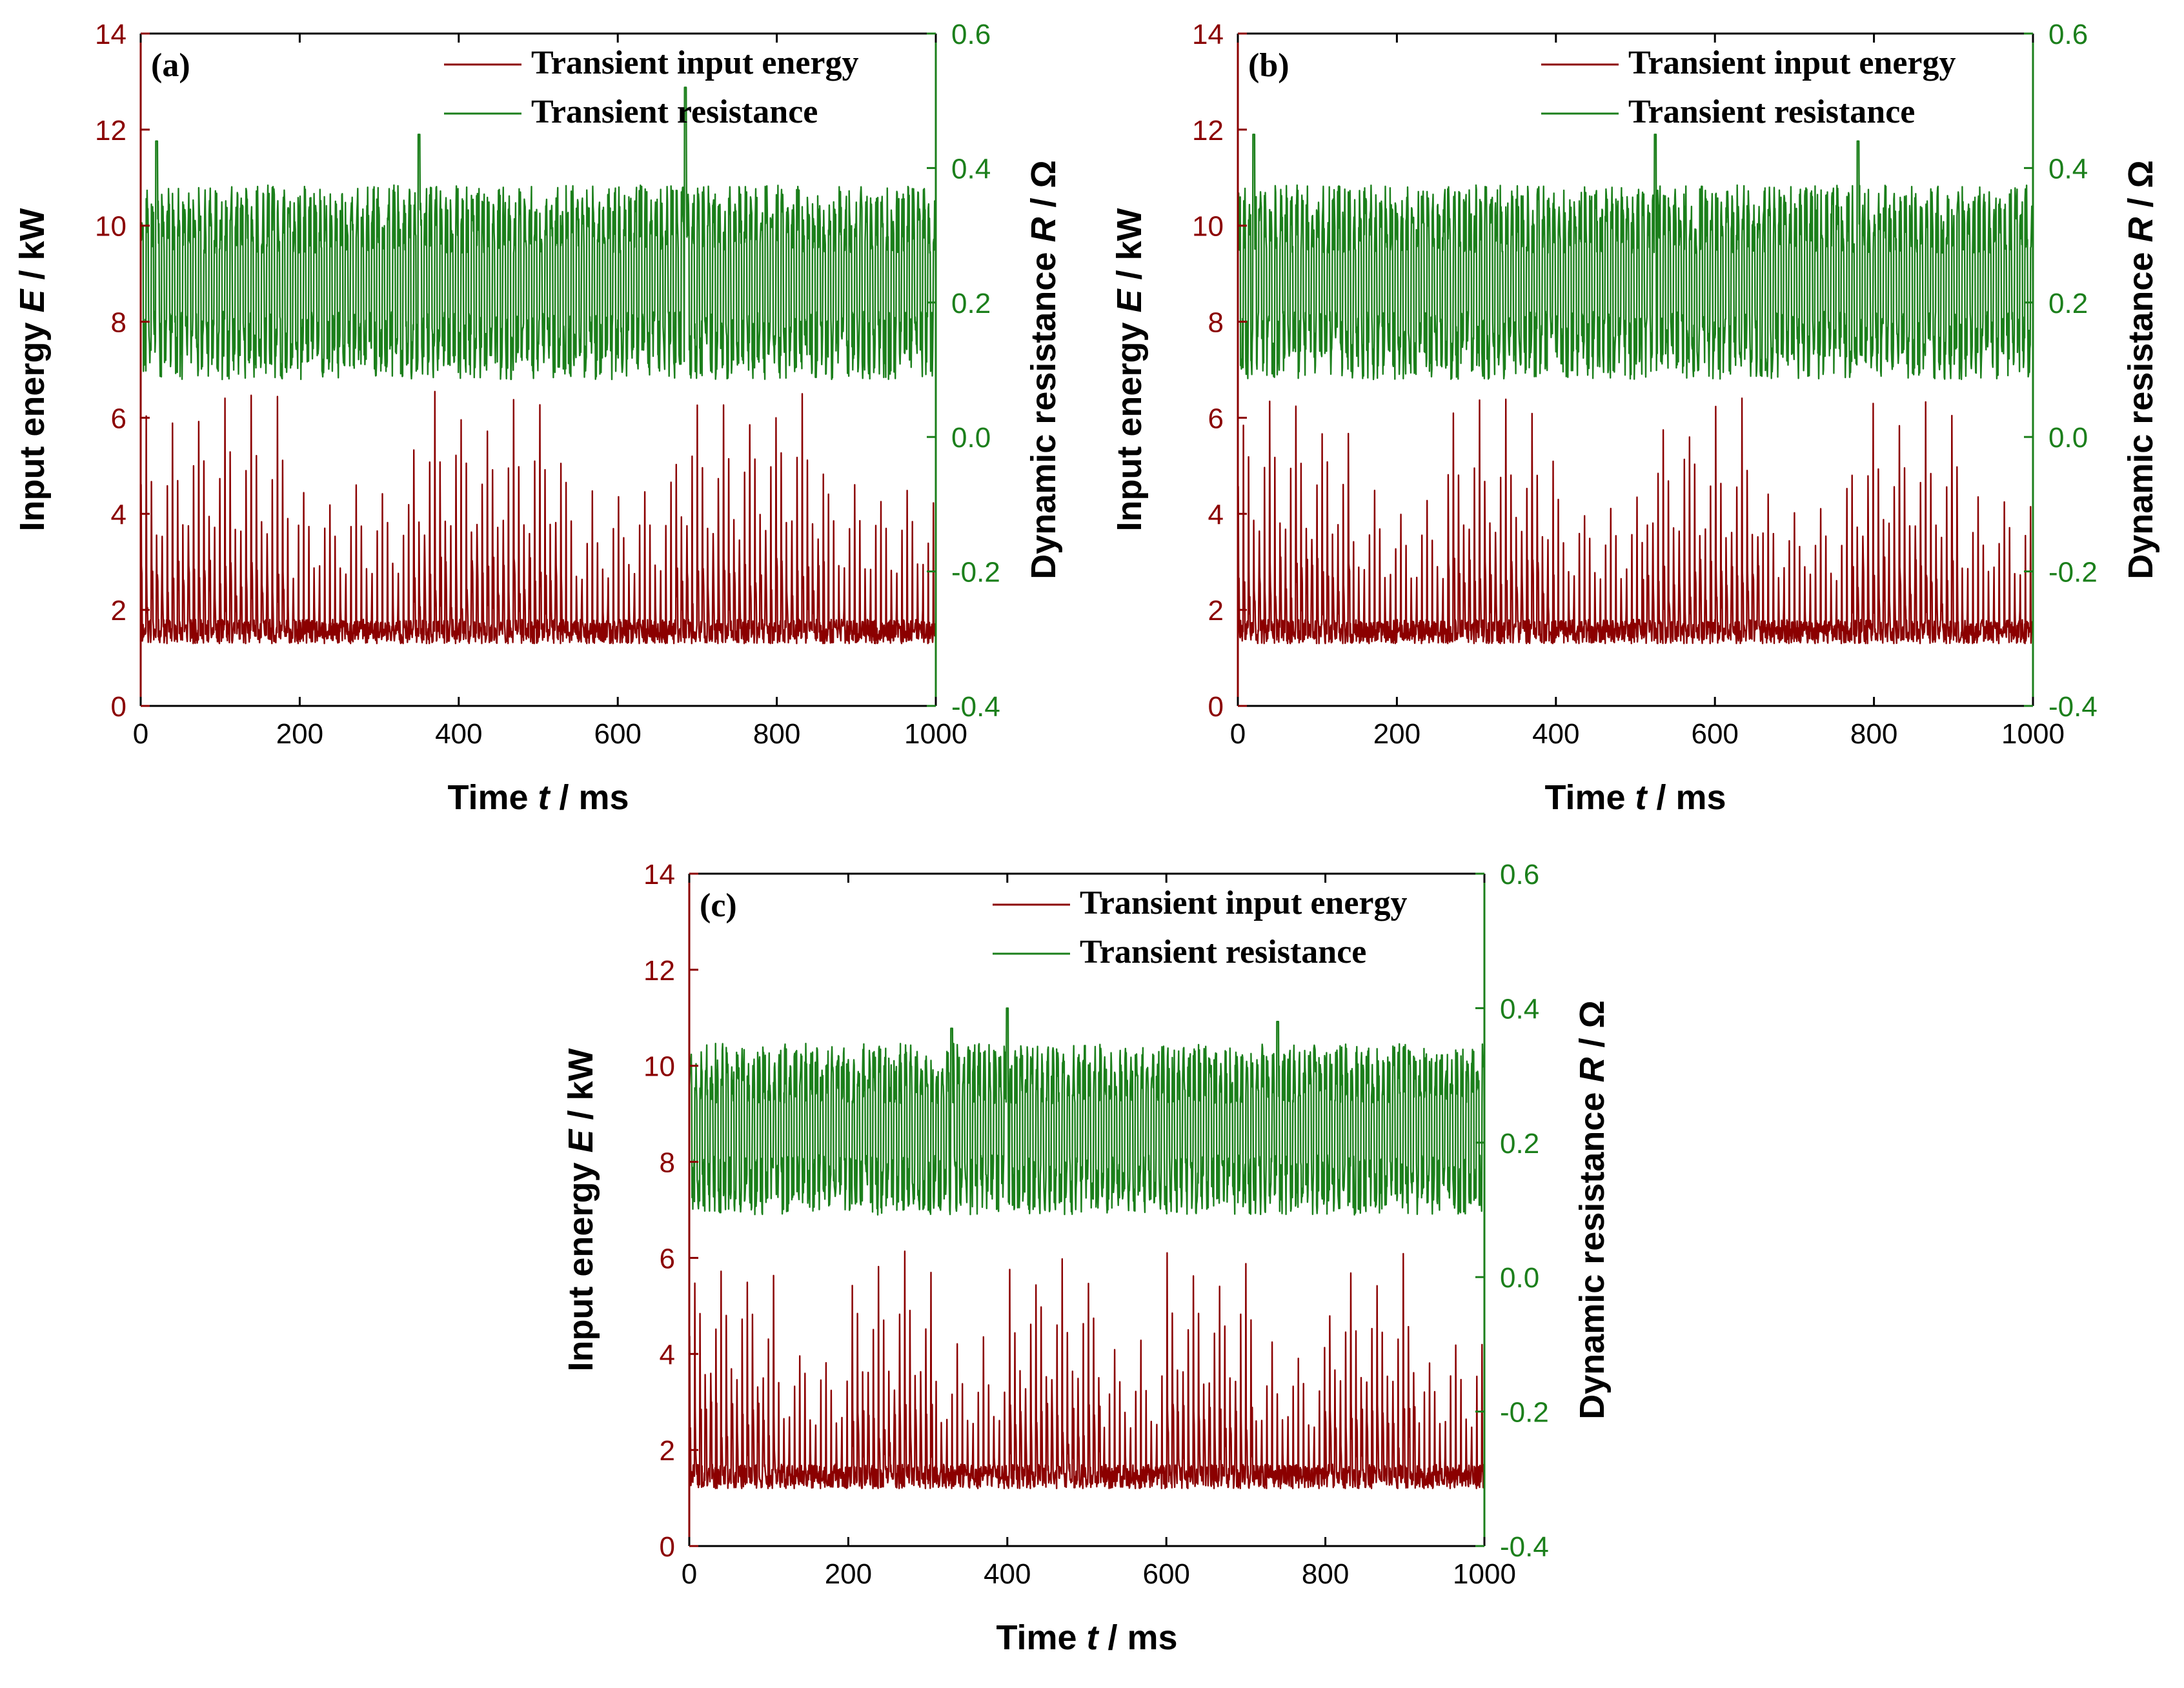 This screenshot has width=2184, height=1688. What do you see at coordinates (171, 65) in the screenshot?
I see `panel-label: (a)` at bounding box center [171, 65].